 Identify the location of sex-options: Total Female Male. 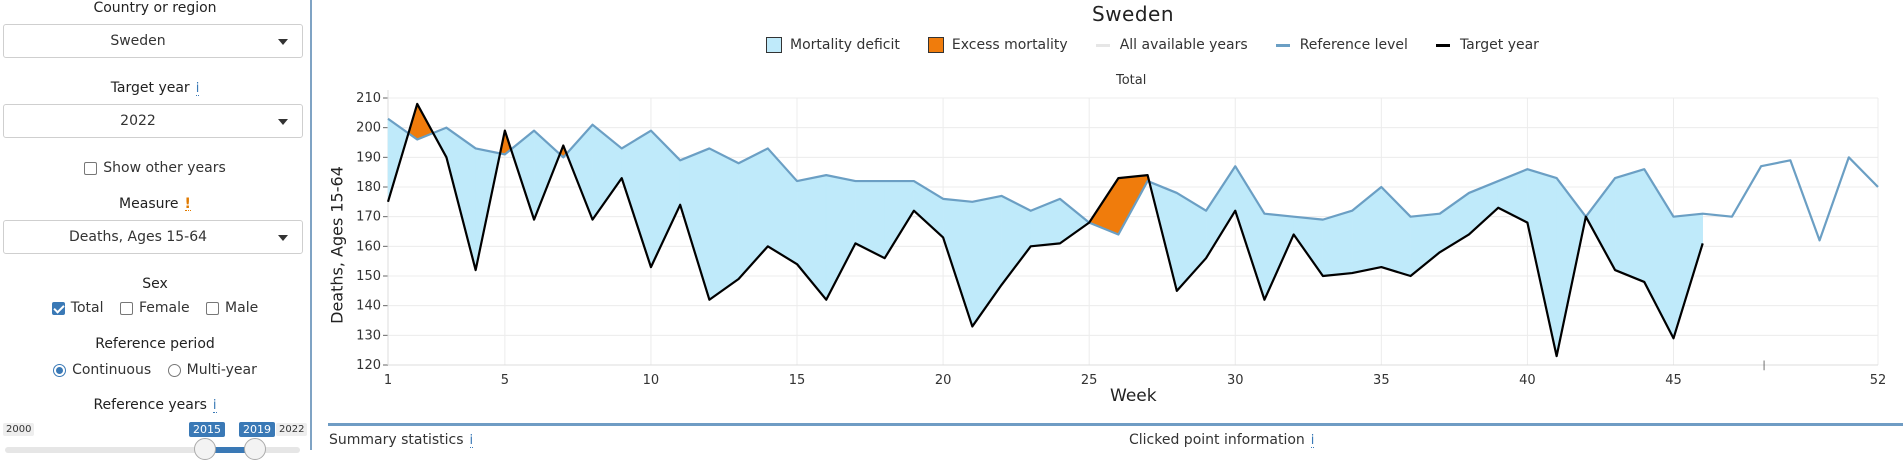
(155, 309).